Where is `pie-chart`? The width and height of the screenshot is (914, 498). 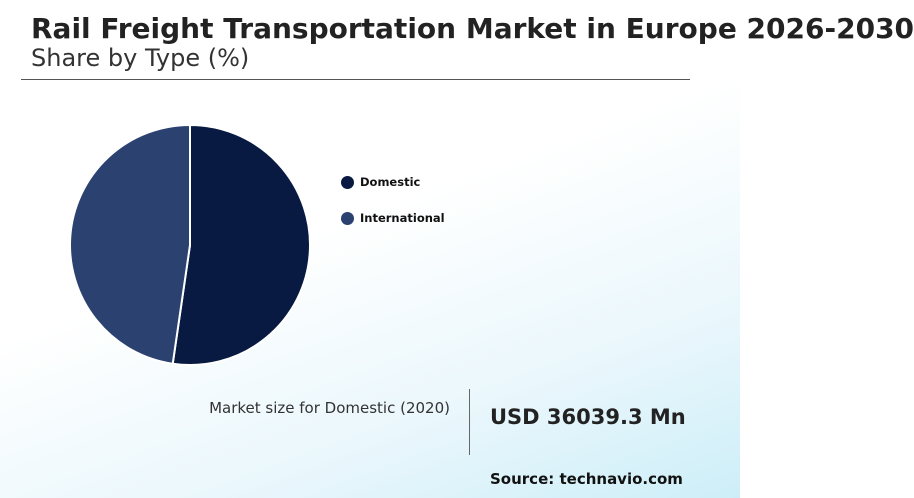 pie-chart is located at coordinates (190, 244).